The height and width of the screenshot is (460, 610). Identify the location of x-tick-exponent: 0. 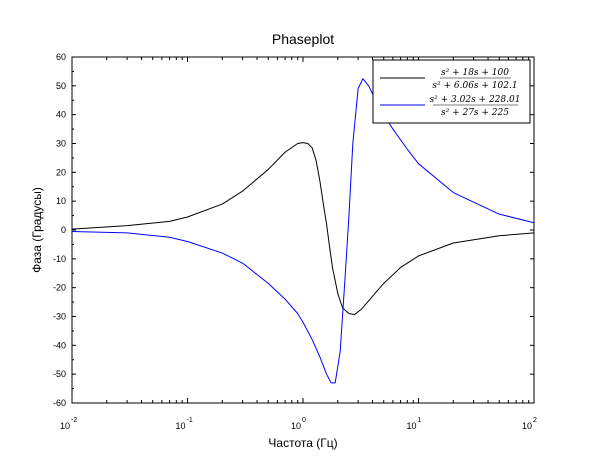
(304, 420).